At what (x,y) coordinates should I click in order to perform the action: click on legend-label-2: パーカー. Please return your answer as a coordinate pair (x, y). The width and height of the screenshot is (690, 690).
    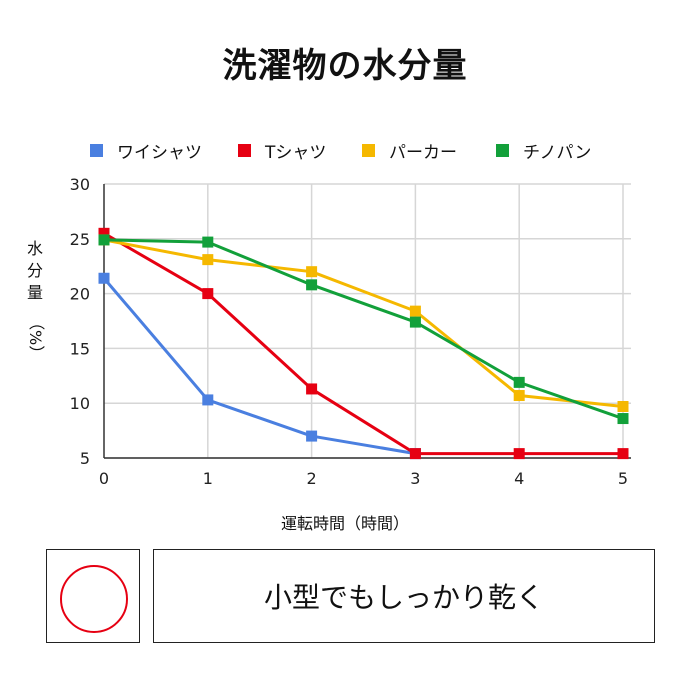
    Looking at the image, I should click on (423, 153).